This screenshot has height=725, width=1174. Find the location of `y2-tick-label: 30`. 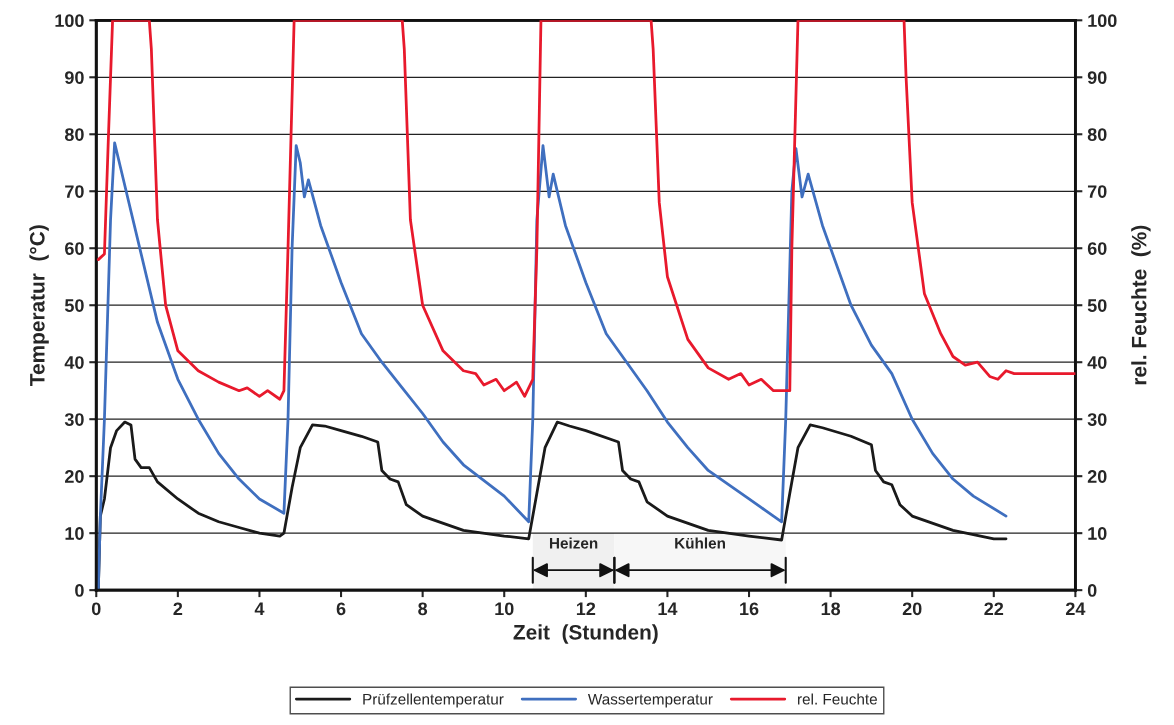

y2-tick-label: 30 is located at coordinates (1097, 419).